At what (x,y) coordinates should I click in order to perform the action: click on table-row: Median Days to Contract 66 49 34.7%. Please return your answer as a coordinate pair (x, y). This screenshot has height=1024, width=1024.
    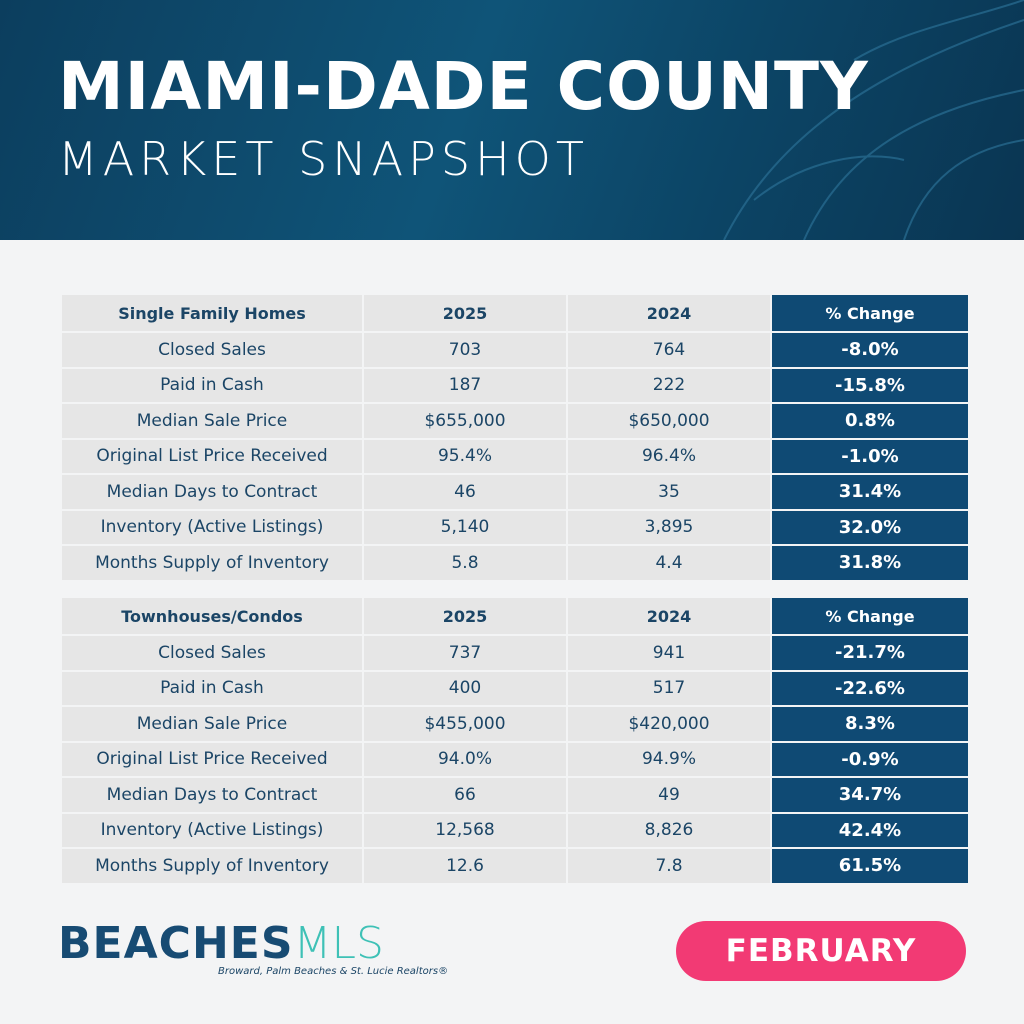
    Looking at the image, I should click on (515, 795).